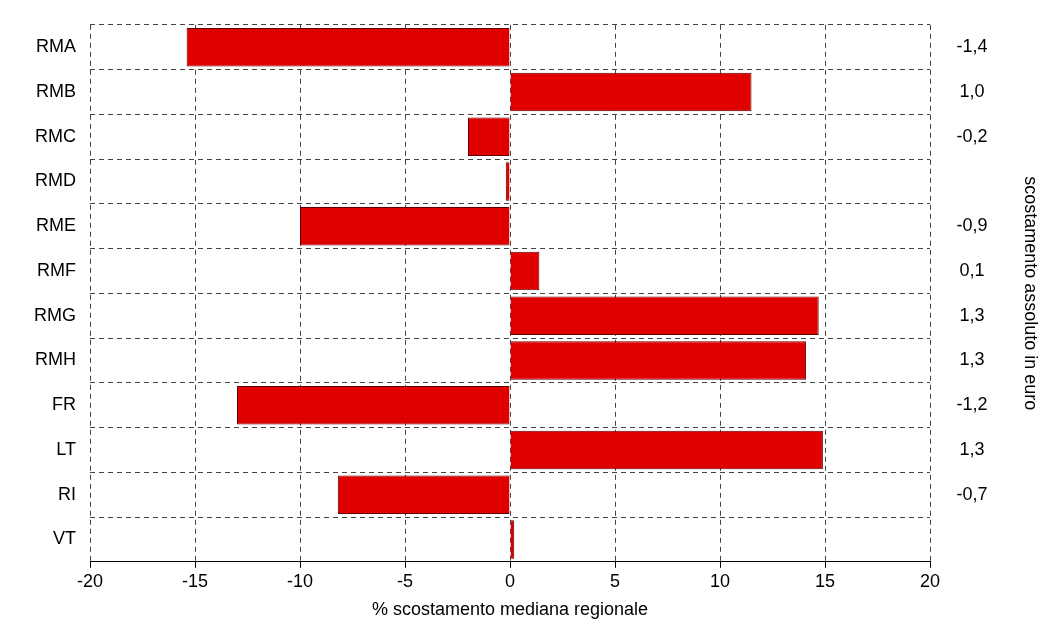 Image resolution: width=1049 pixels, height=629 pixels. I want to click on y-tick-label: RMH, so click(55, 359).